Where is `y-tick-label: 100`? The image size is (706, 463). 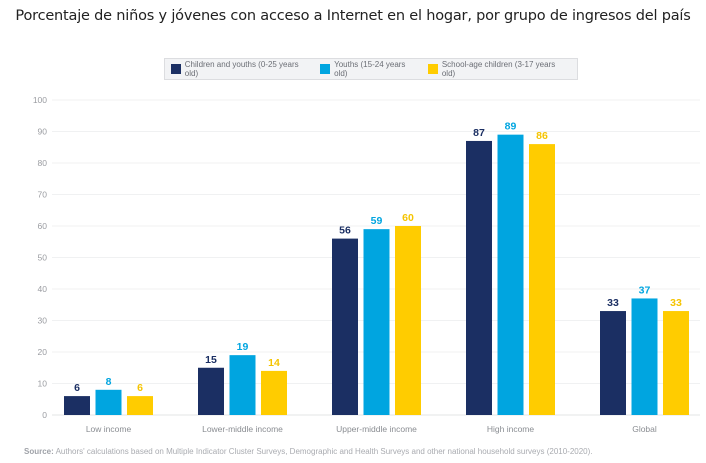 y-tick-label: 100 is located at coordinates (40, 100).